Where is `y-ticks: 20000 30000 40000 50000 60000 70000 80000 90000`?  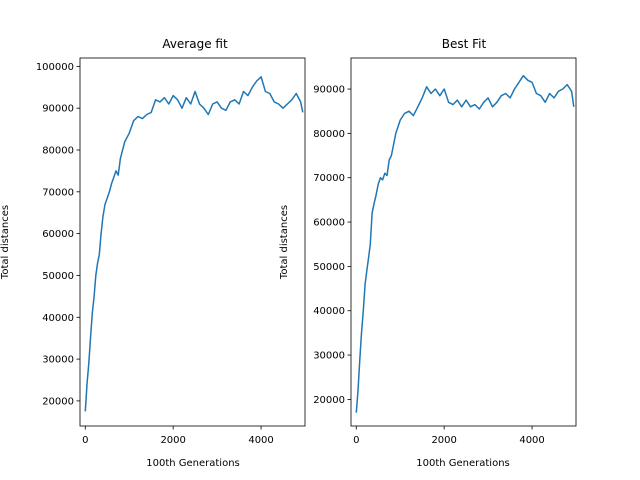 y-ticks: 20000 30000 40000 50000 60000 70000 80000 90000 is located at coordinates (332, 245).